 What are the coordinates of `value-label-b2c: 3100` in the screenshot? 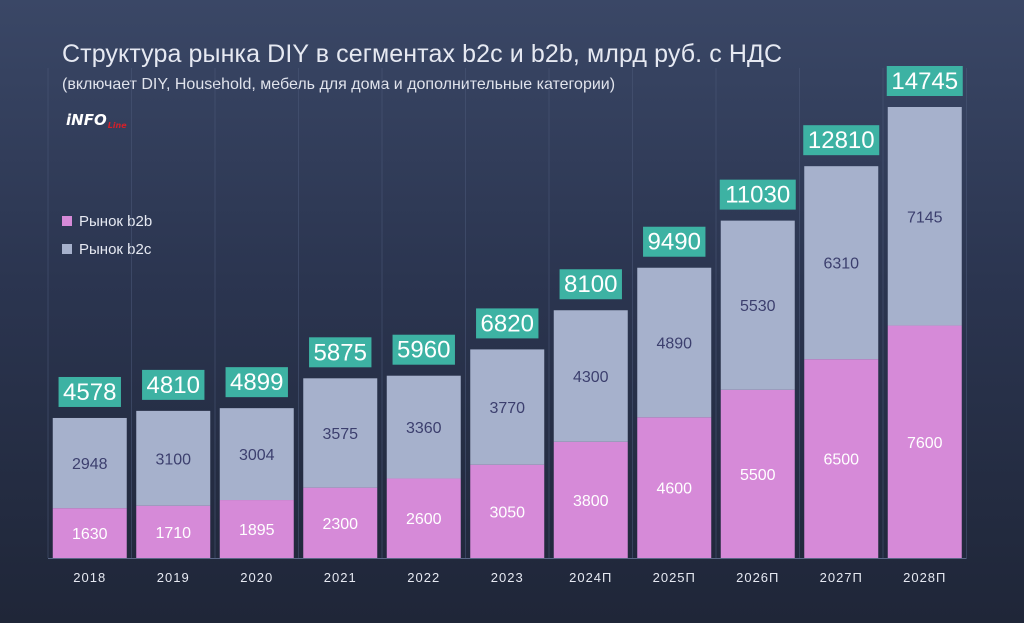 It's located at (173, 459).